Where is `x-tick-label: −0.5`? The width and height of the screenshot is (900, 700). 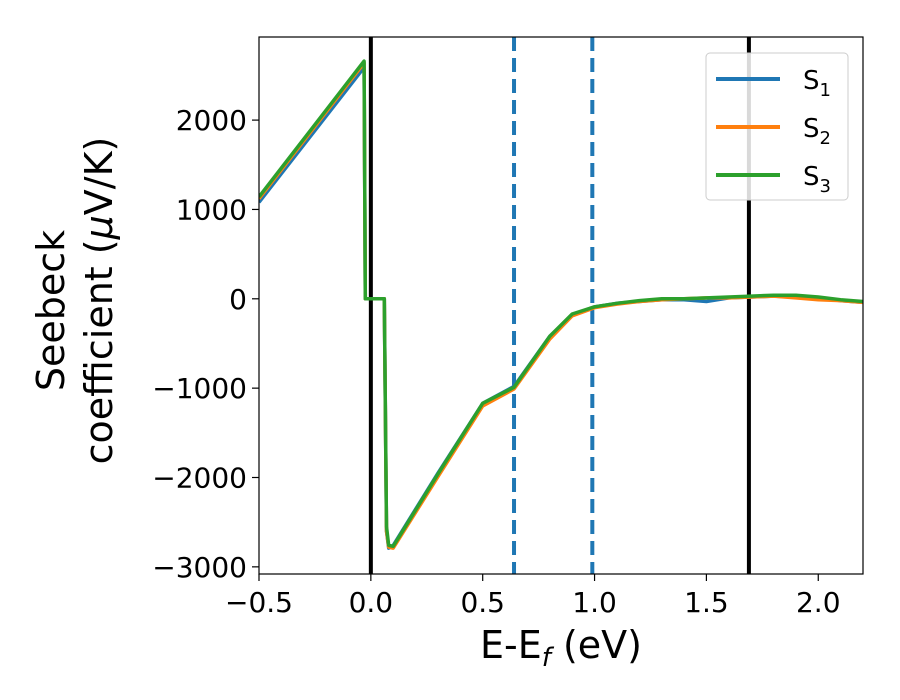
x-tick-label: −0.5 is located at coordinates (259, 602).